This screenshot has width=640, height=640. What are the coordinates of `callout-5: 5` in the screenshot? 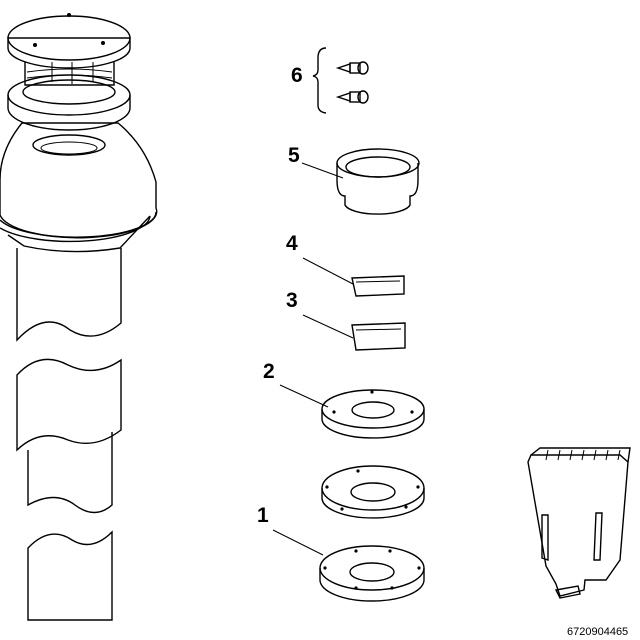 It's located at (354, 179).